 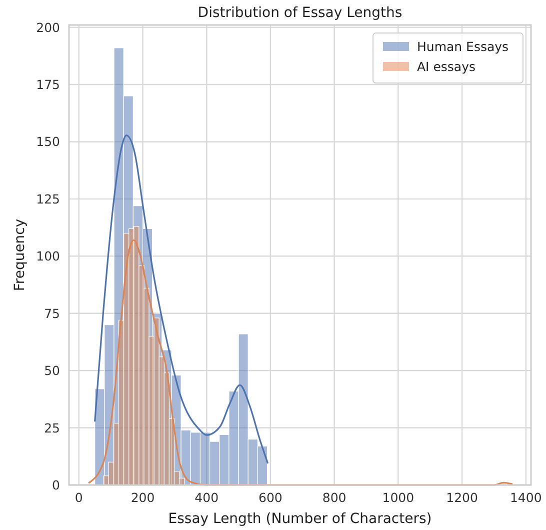 I want to click on x-tick-label: 600, so click(x=270, y=497).